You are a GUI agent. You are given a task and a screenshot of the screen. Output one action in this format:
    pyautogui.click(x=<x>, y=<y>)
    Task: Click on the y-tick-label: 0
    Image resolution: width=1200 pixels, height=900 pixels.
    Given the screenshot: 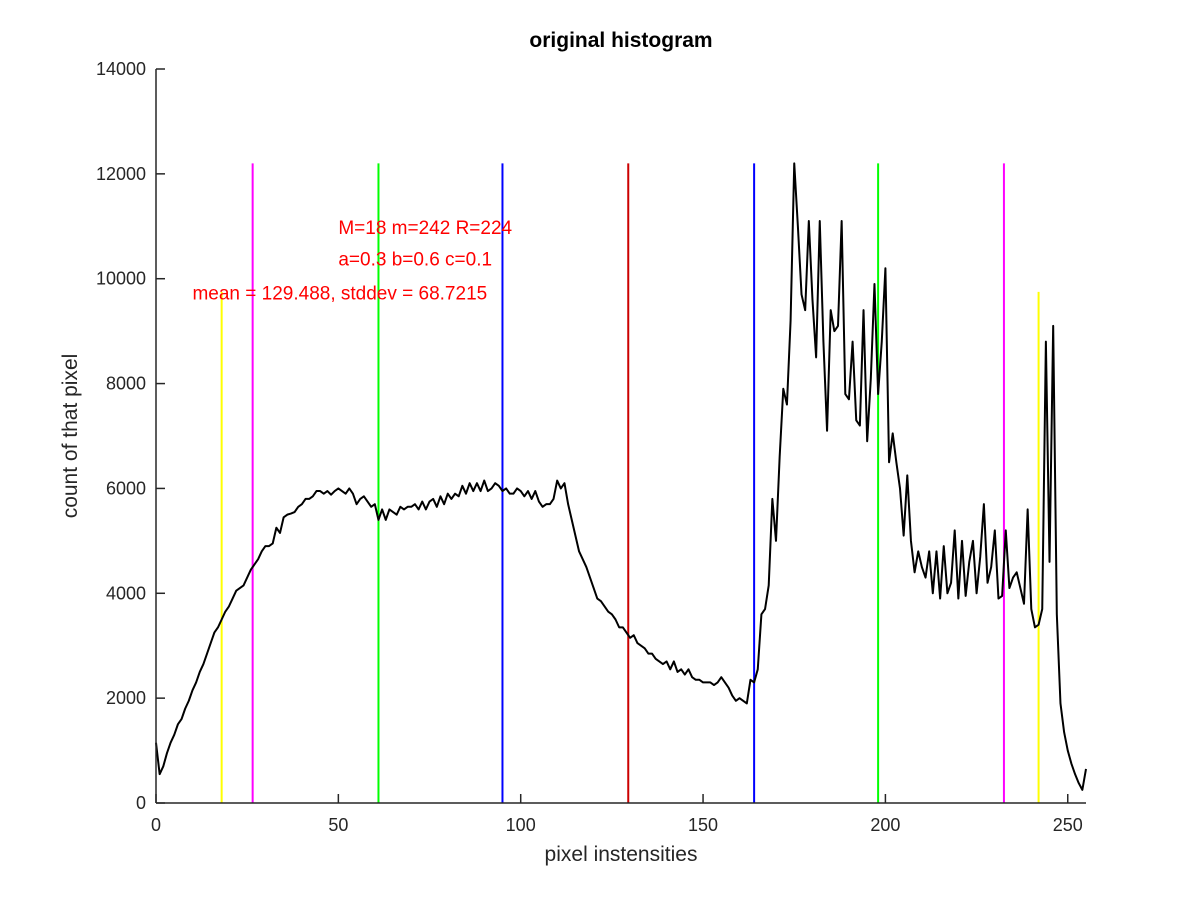 What is the action you would take?
    pyautogui.click(x=141, y=803)
    